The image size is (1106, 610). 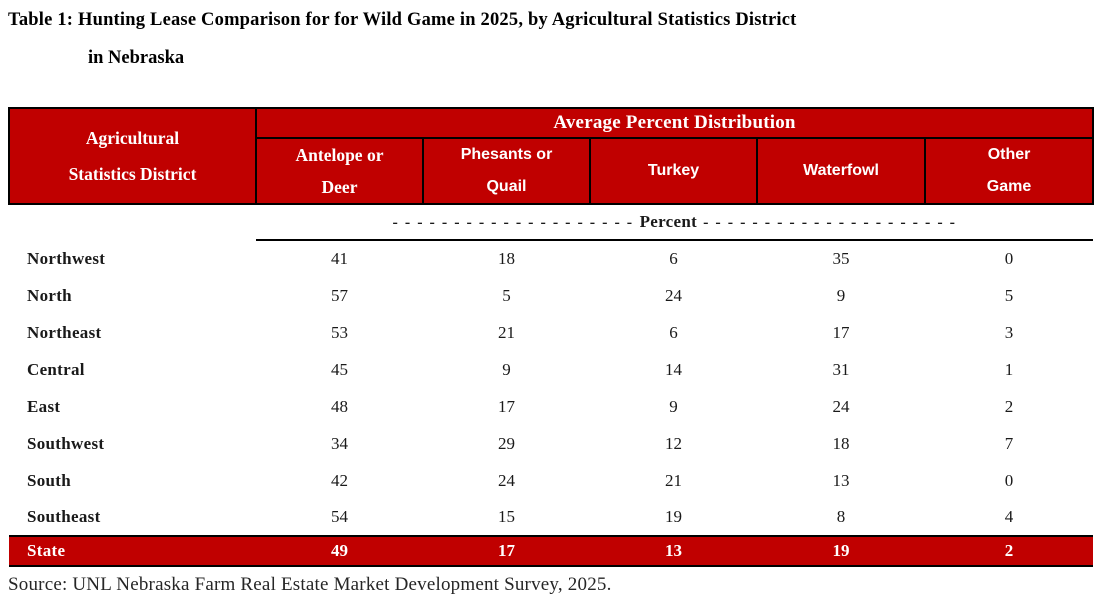 I want to click on value-cell: 45, so click(x=339, y=369).